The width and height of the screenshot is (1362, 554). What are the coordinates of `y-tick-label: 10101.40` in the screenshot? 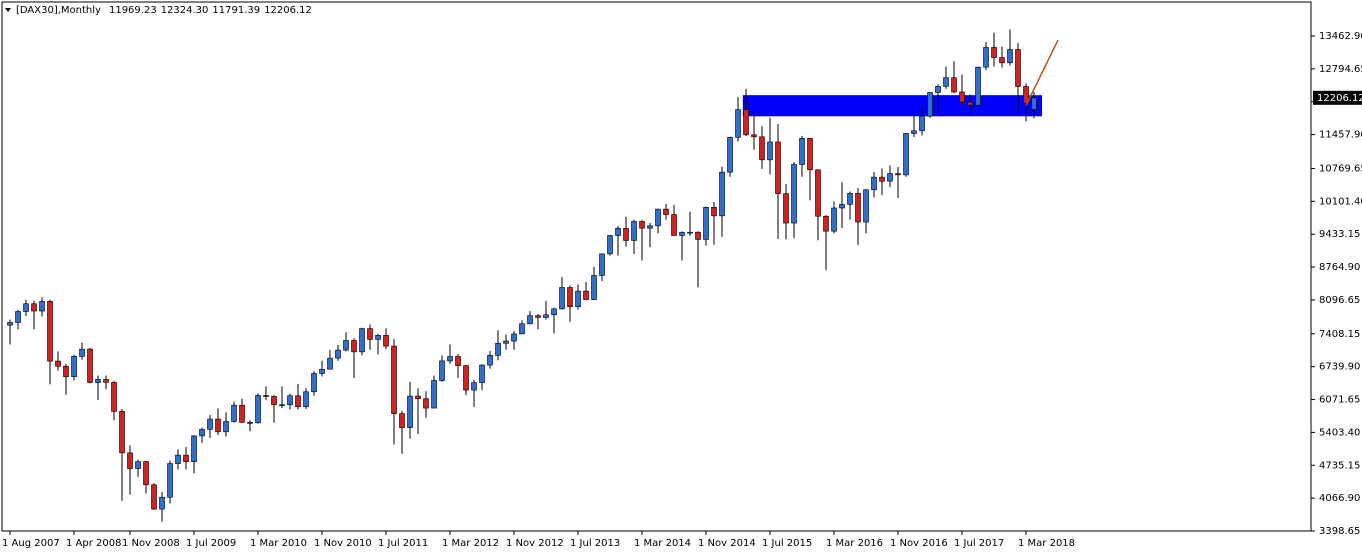 It's located at (1340, 201).